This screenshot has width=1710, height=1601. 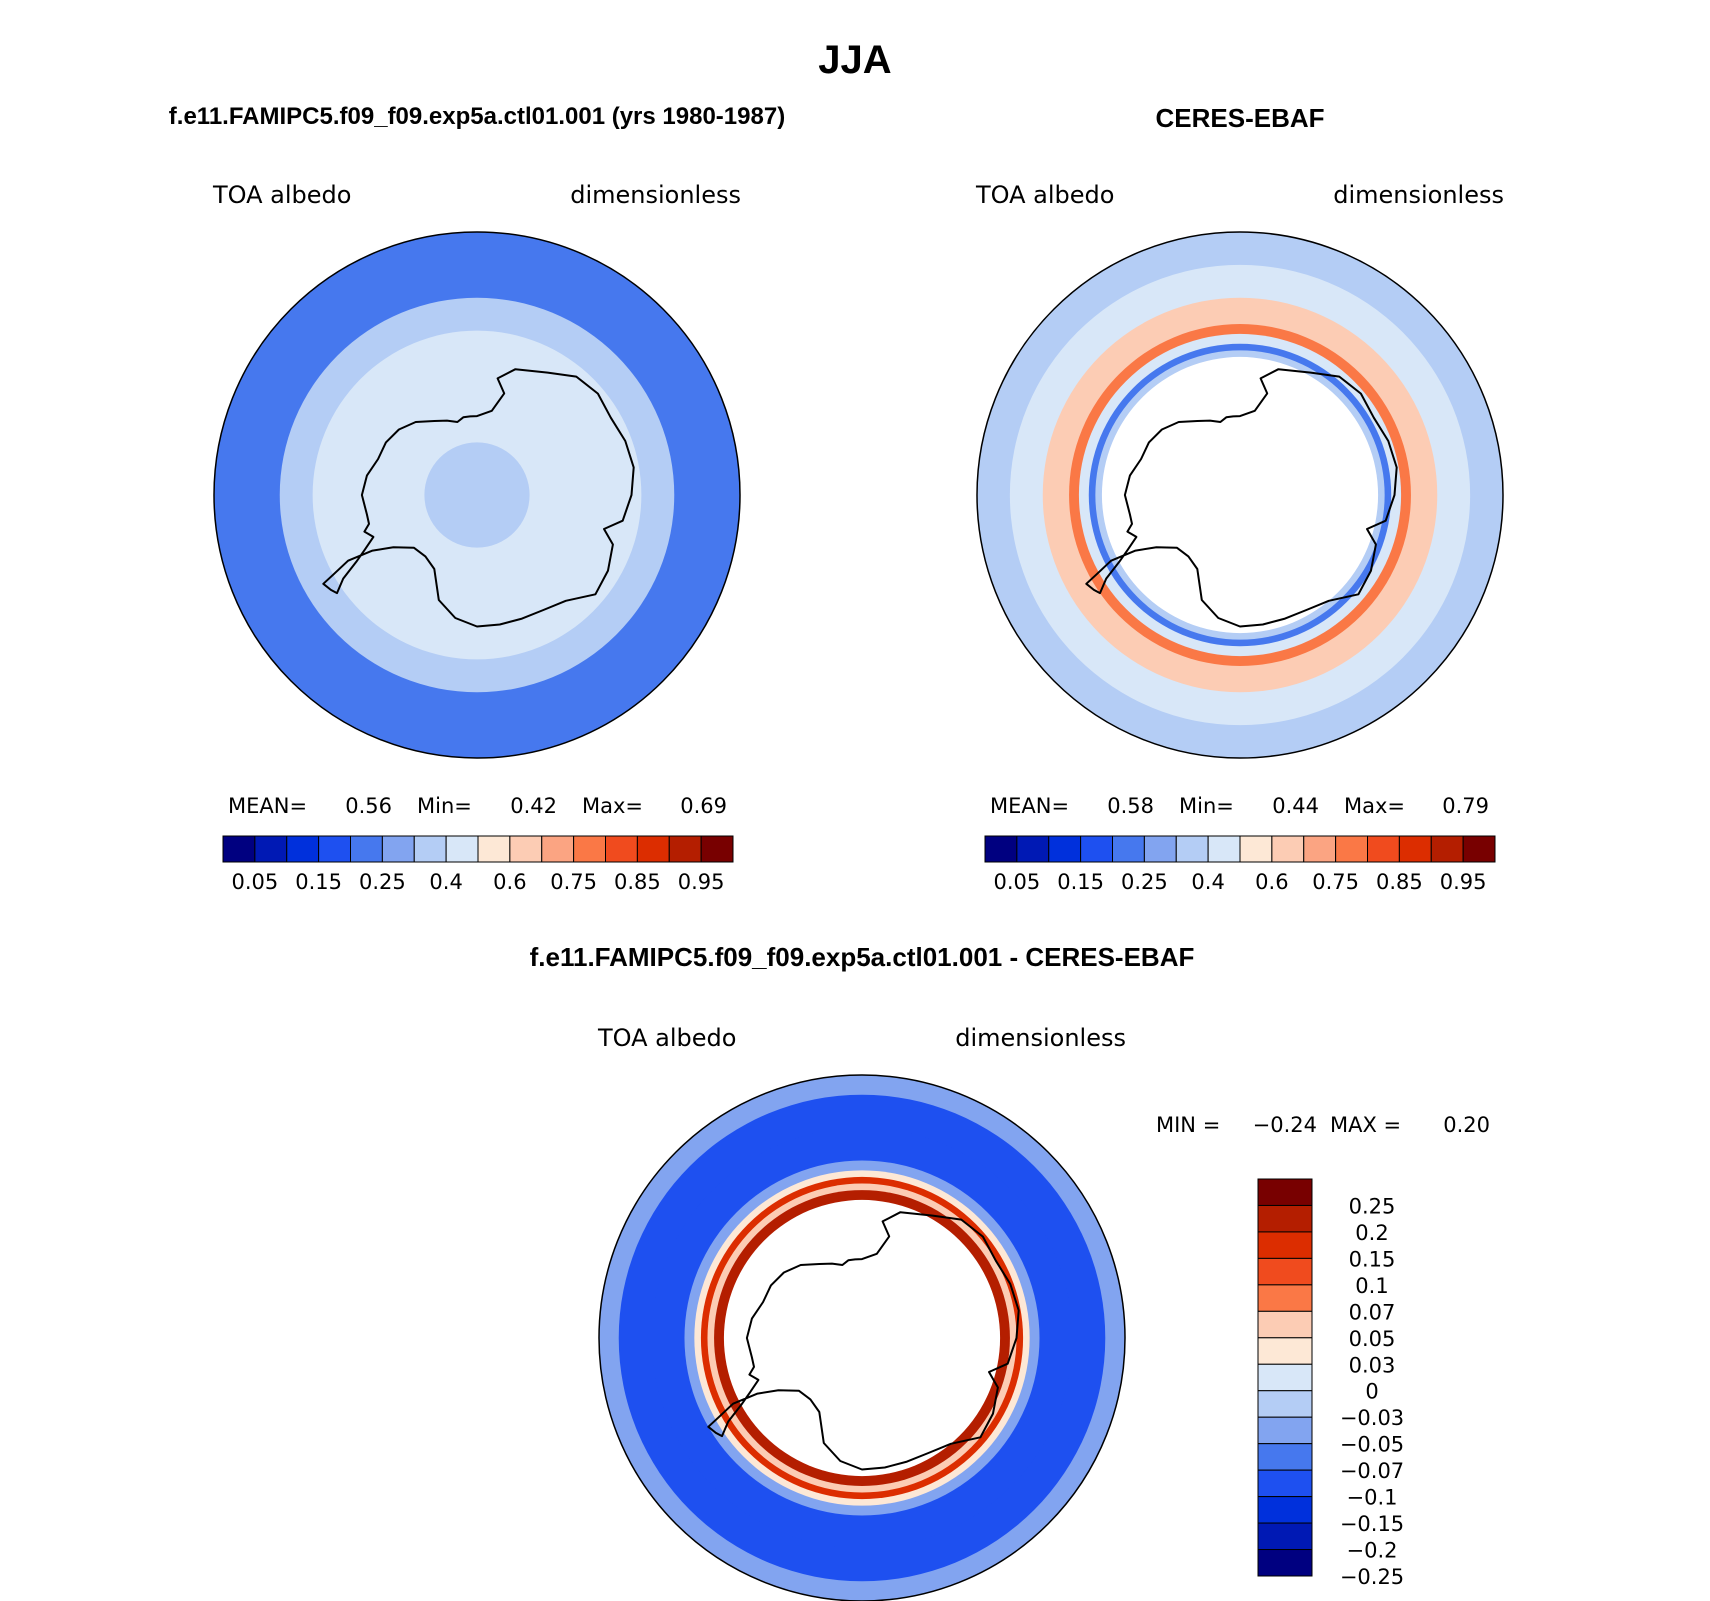 What do you see at coordinates (1371, 1233) in the screenshot?
I see `colorbar-tick-label: 0.2` at bounding box center [1371, 1233].